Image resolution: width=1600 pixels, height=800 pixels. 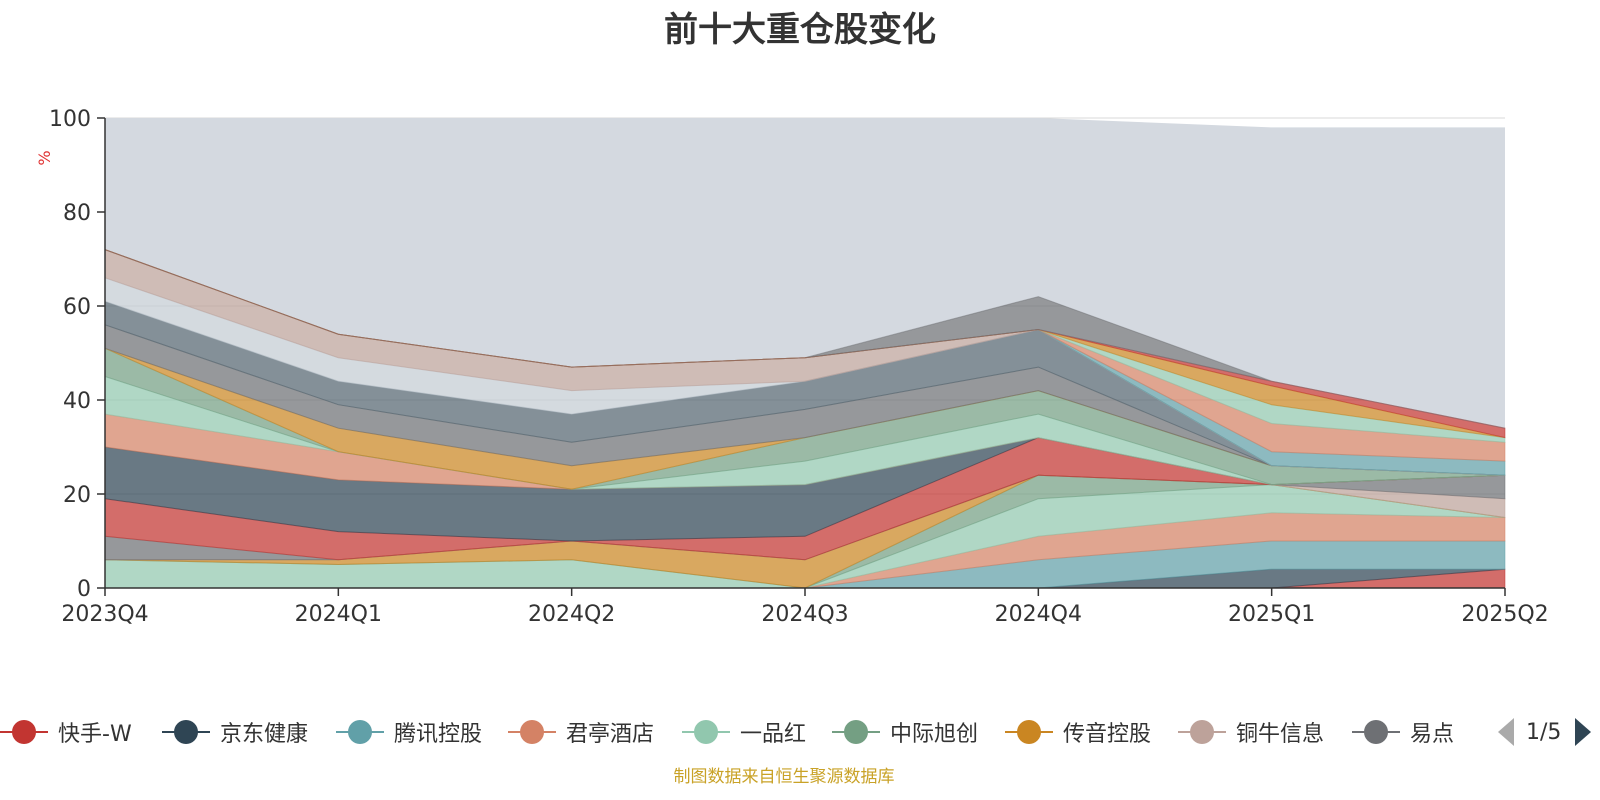 I want to click on legend-pager: 1/5, so click(x=1545, y=732).